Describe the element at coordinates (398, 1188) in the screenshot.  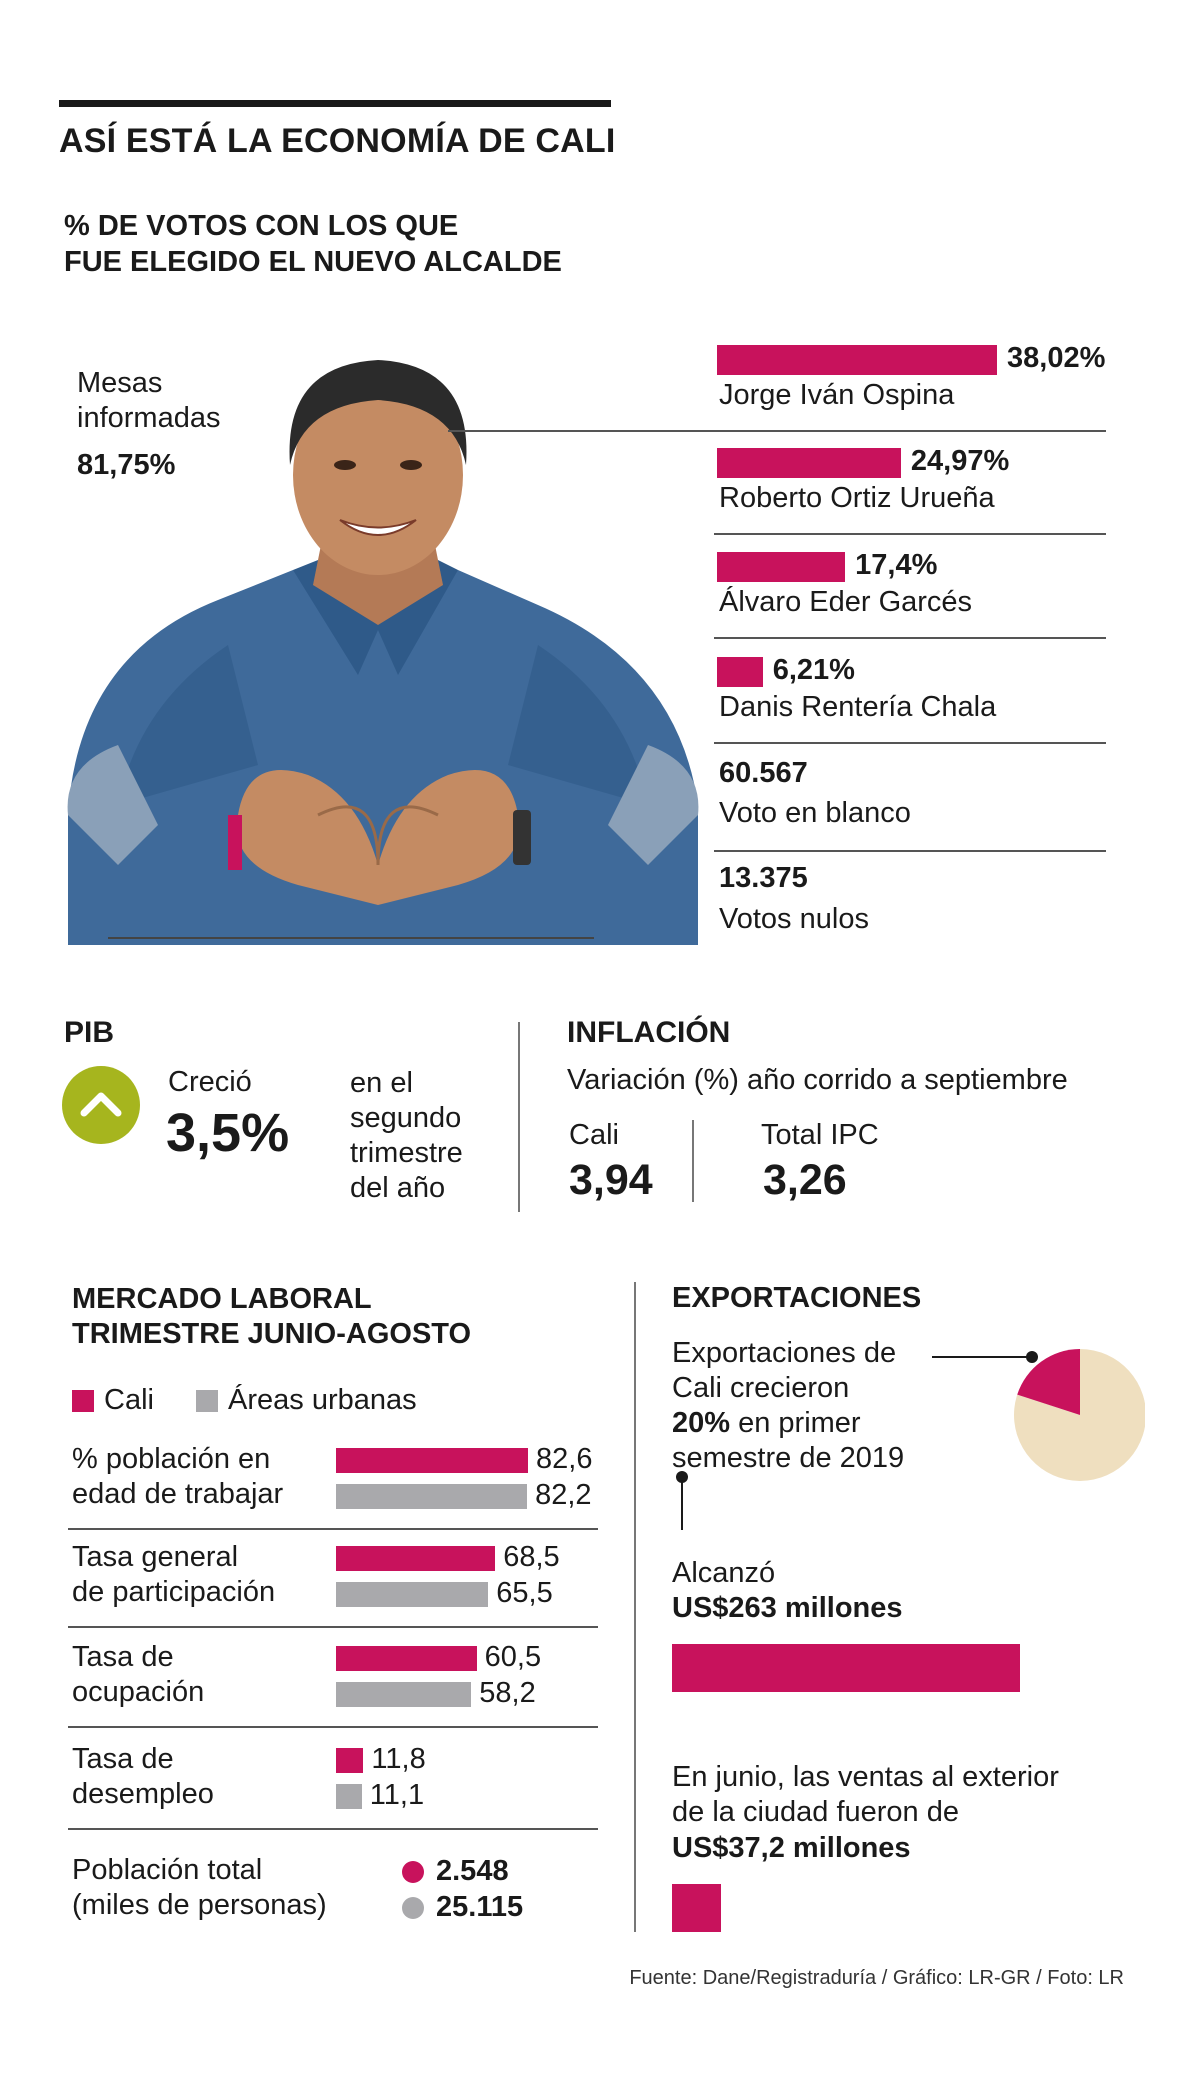
I see `pib-desc-line4: del año` at that location.